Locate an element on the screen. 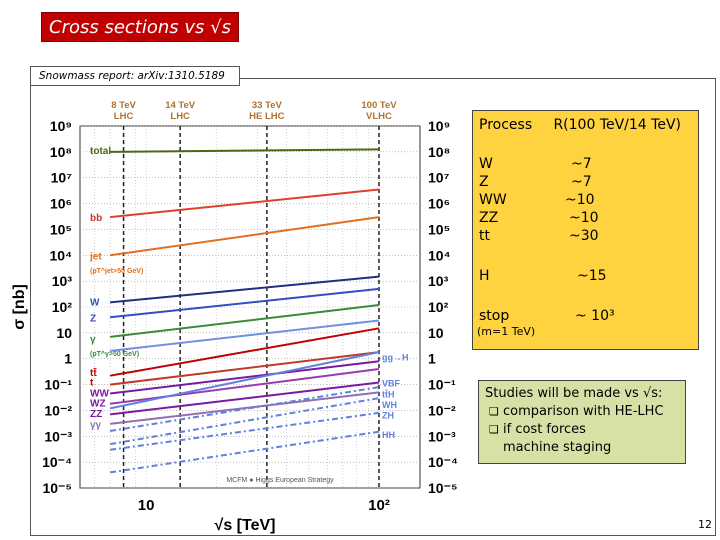 This screenshot has height=540, width=720. y-tick-label-right: 10⁷ is located at coordinates (439, 178).